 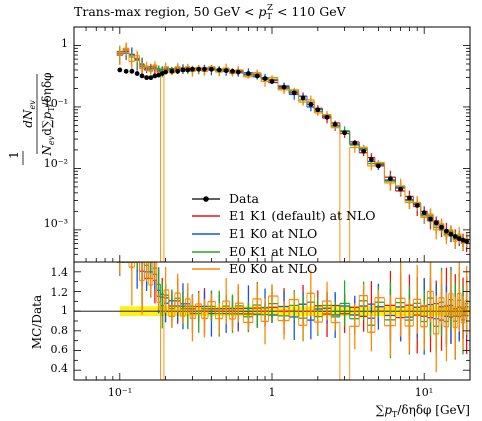 I want to click on legend-entry-e0k1: E0 K1 at NLO, so click(x=254, y=251).